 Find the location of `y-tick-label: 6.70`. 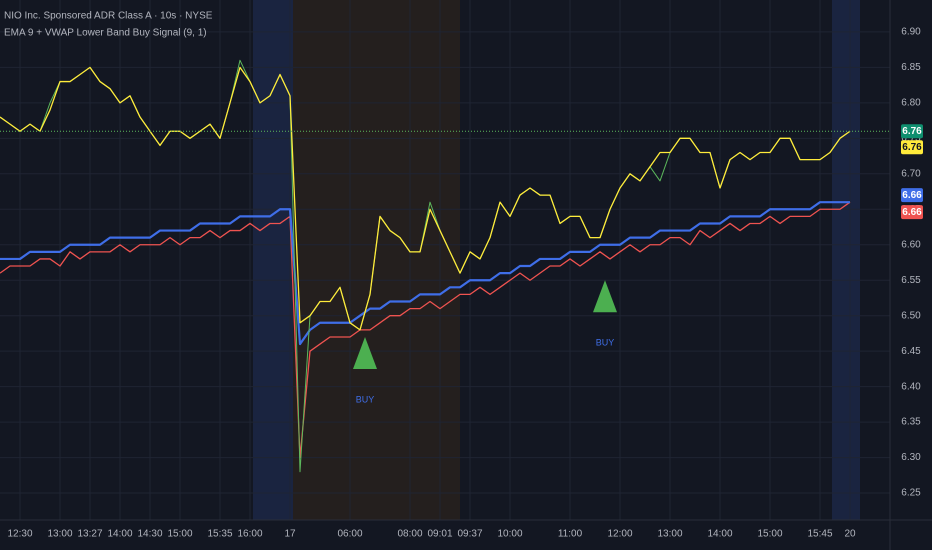

y-tick-label: 6.70 is located at coordinates (911, 173).